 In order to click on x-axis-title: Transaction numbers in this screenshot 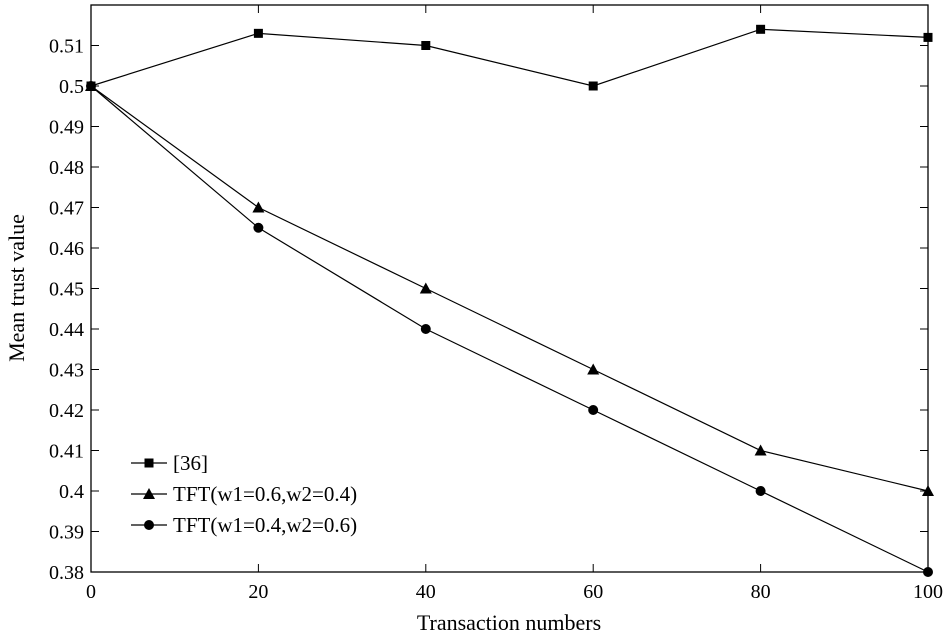, I will do `click(509, 622)`.